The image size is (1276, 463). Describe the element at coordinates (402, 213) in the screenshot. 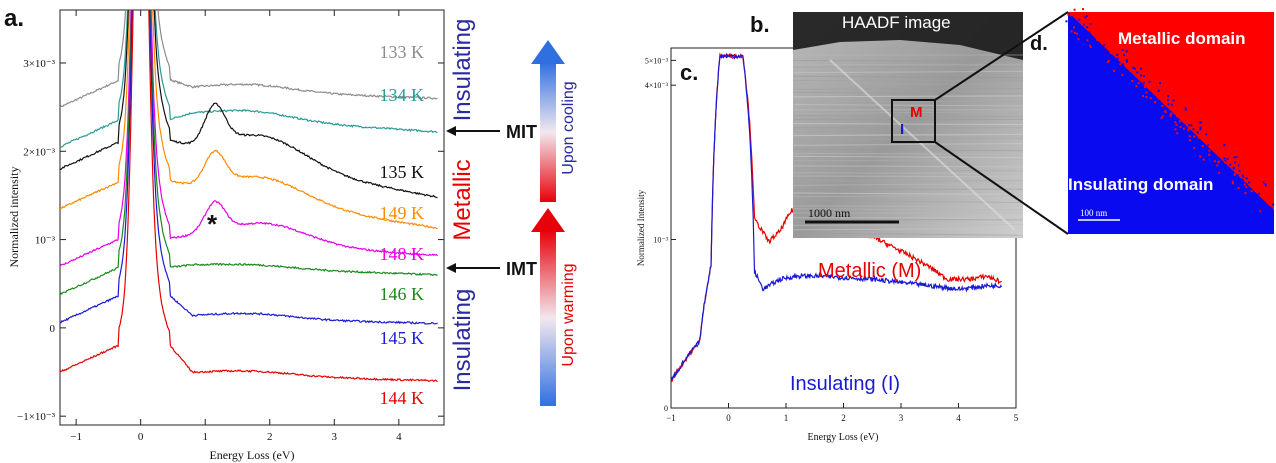

I see `temp-label: 149 K` at that location.